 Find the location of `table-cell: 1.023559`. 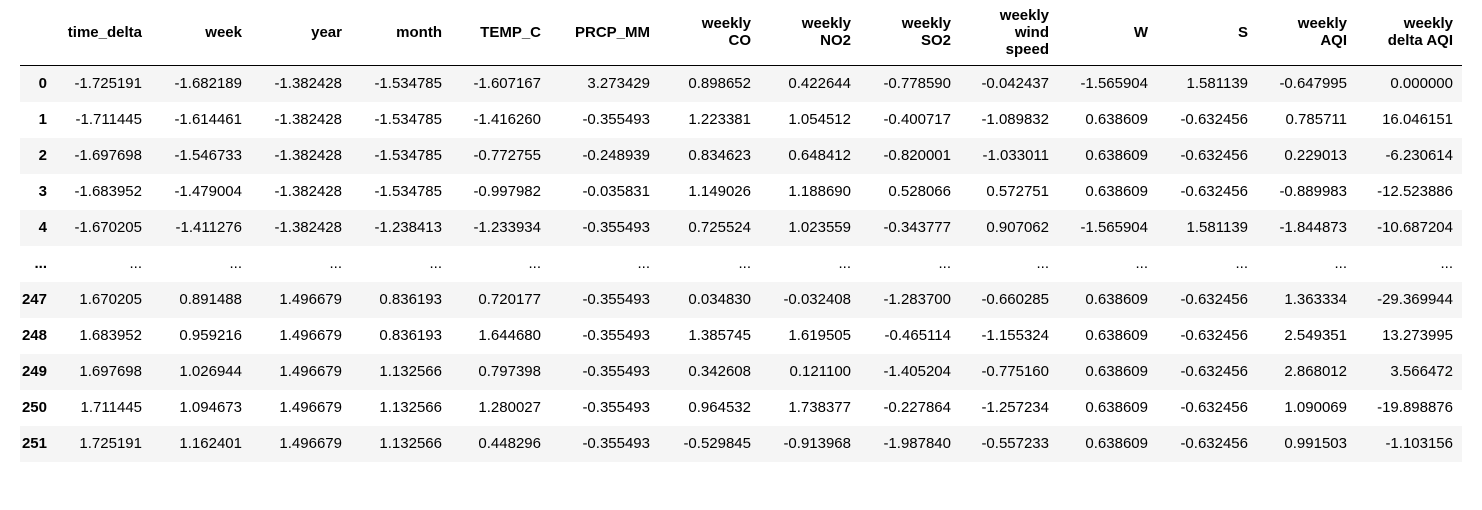

table-cell: 1.023559 is located at coordinates (819, 227).